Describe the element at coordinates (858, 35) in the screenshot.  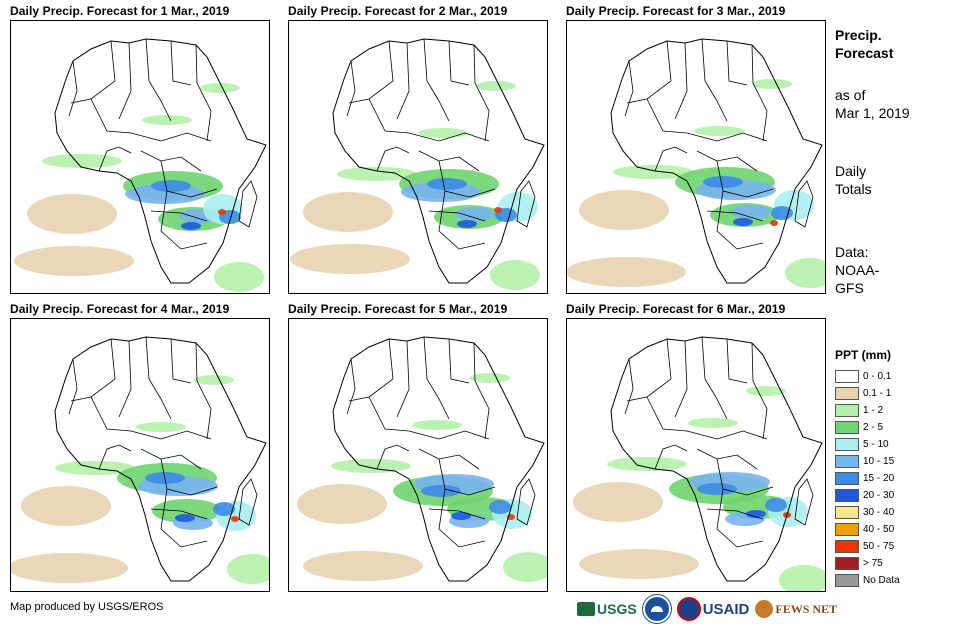
I see `heading-line: Precip.` at that location.